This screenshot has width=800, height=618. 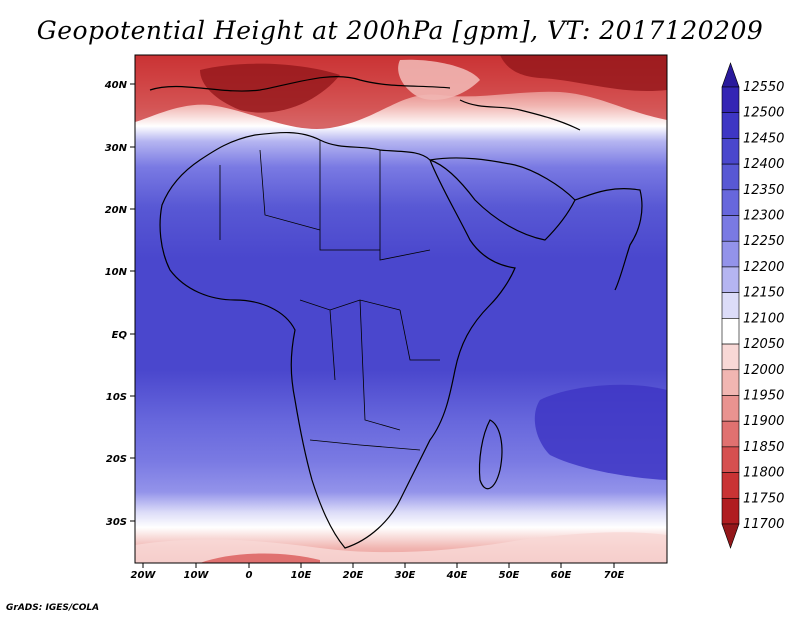 What do you see at coordinates (763, 473) in the screenshot?
I see `colorbar-label: 11800` at bounding box center [763, 473].